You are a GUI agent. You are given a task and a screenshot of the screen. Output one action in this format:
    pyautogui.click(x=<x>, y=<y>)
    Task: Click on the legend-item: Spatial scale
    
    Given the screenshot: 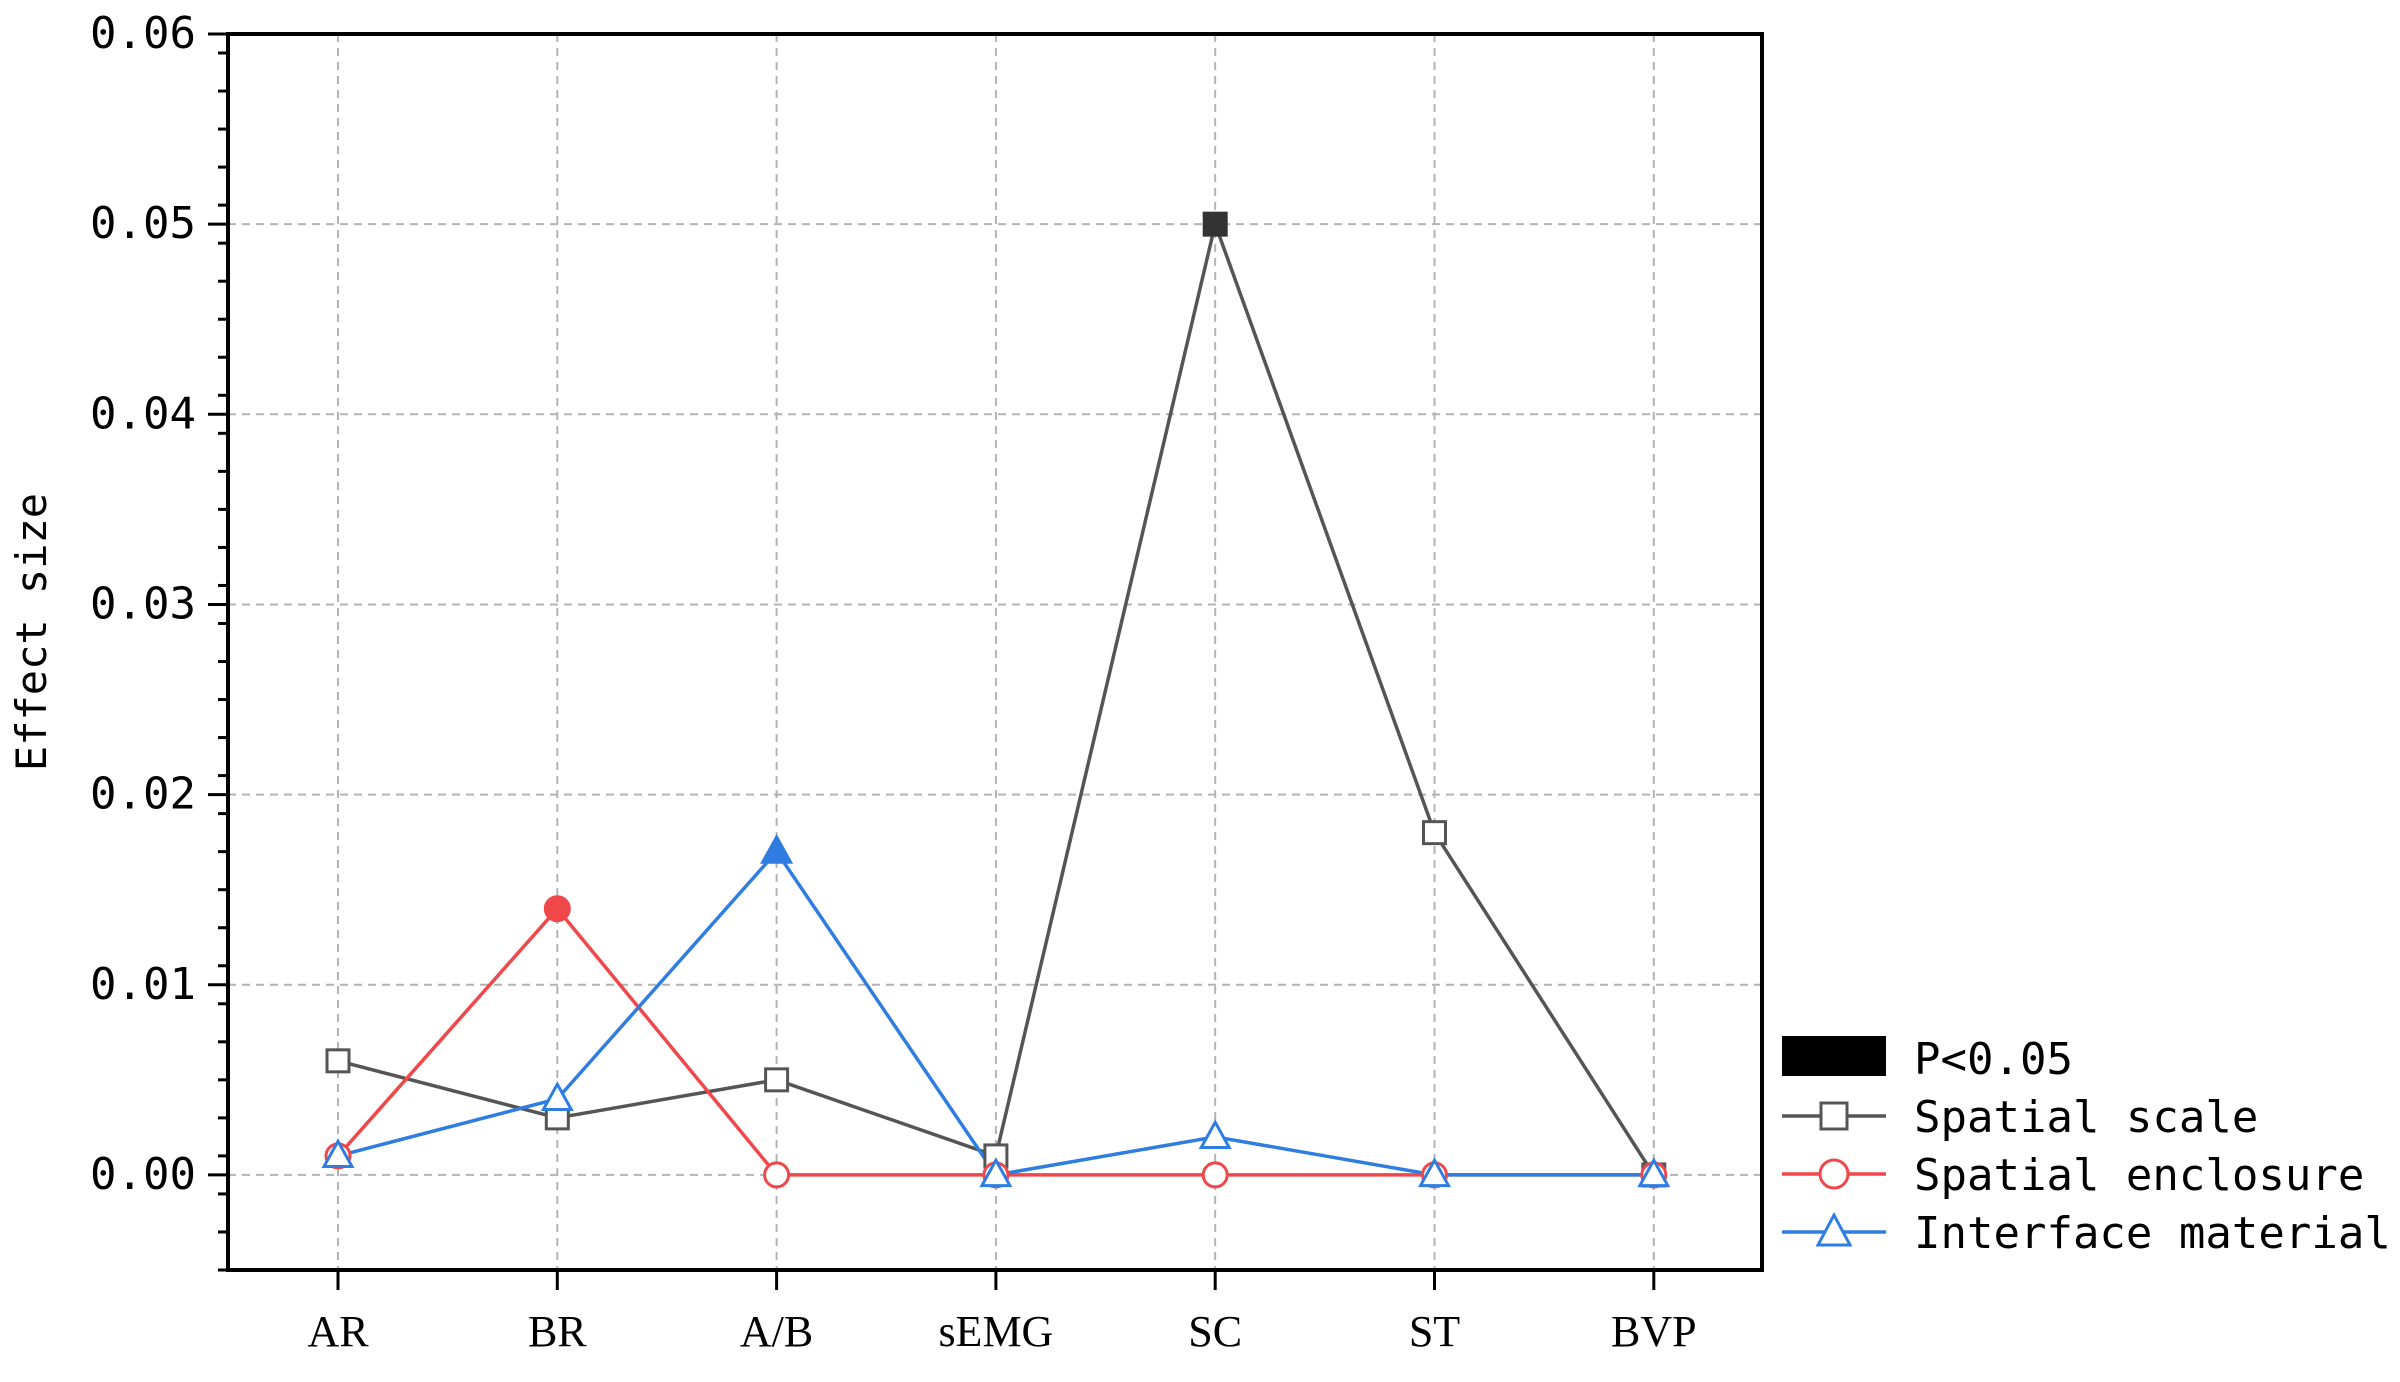 What is the action you would take?
    pyautogui.click(x=2020, y=1117)
    